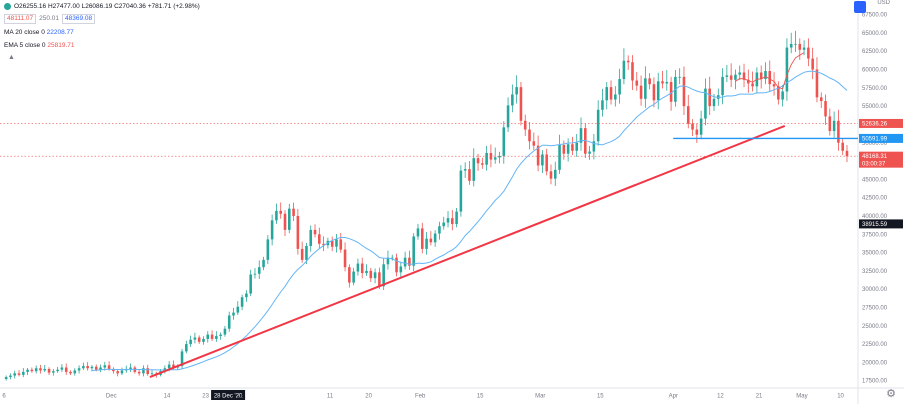  Describe the element at coordinates (875, 272) in the screenshot. I see `y-tick-label: 32500.00` at that location.